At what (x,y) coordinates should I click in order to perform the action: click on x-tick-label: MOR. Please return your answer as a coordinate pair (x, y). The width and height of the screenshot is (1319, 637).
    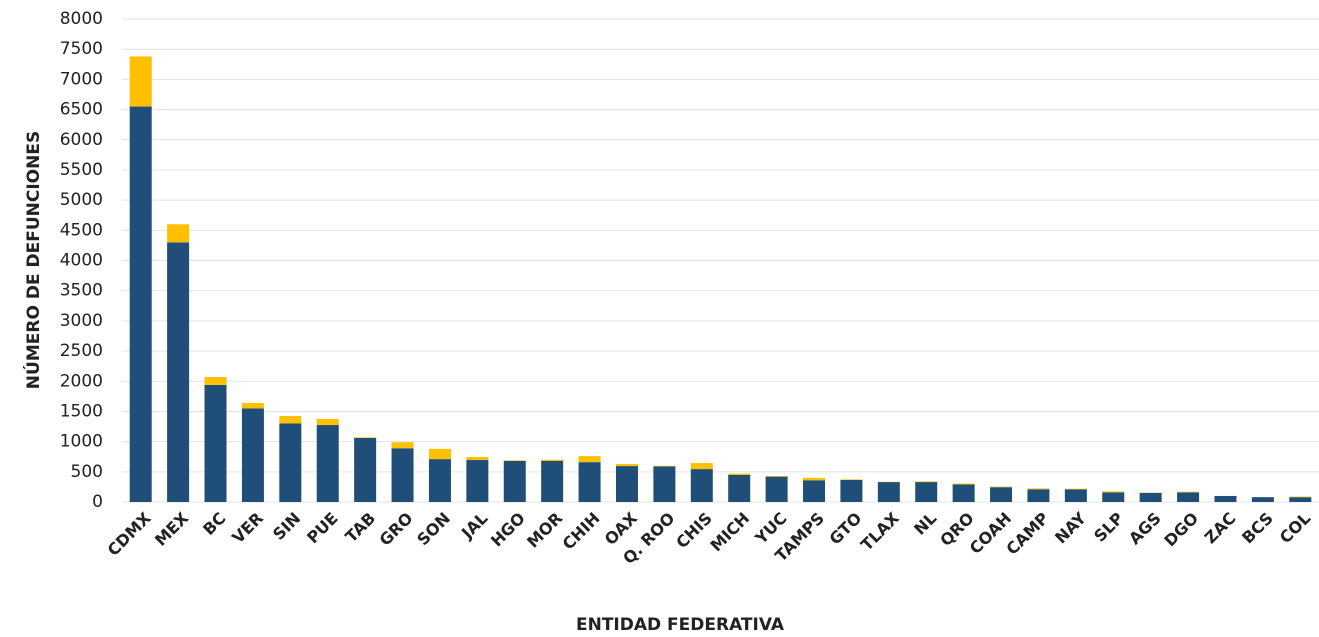
    Looking at the image, I should click on (544, 530).